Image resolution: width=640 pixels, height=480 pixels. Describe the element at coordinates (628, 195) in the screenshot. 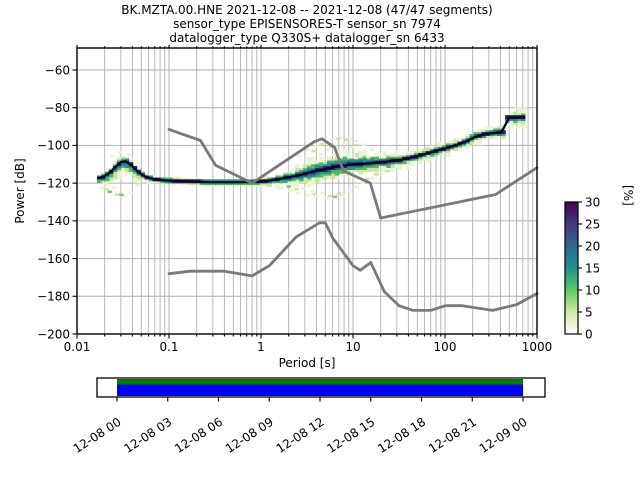

I see `colorbar-unit-label: [%]` at that location.